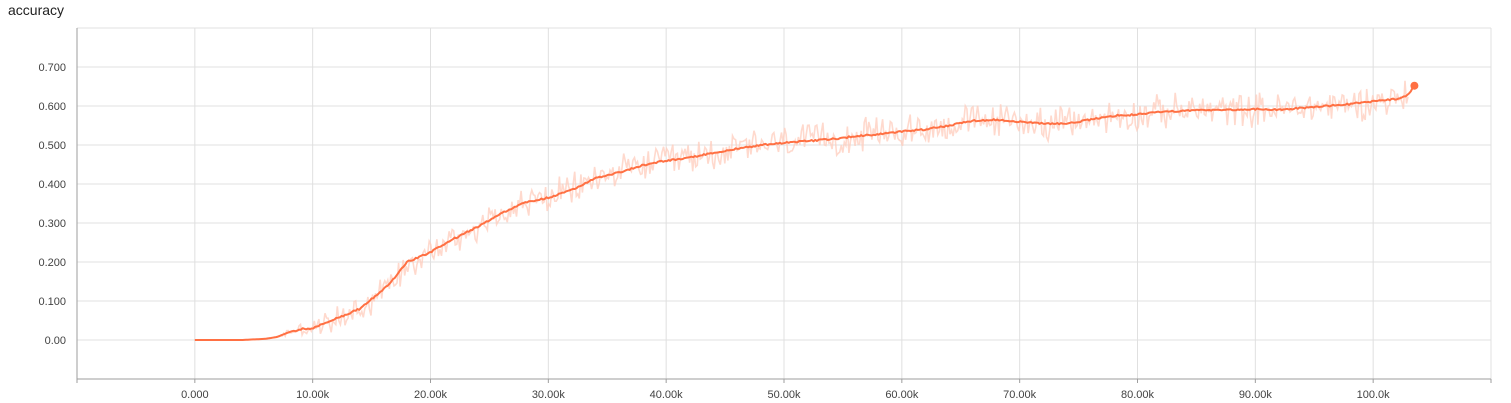  I want to click on x-tick-label: 40.00k, so click(667, 395).